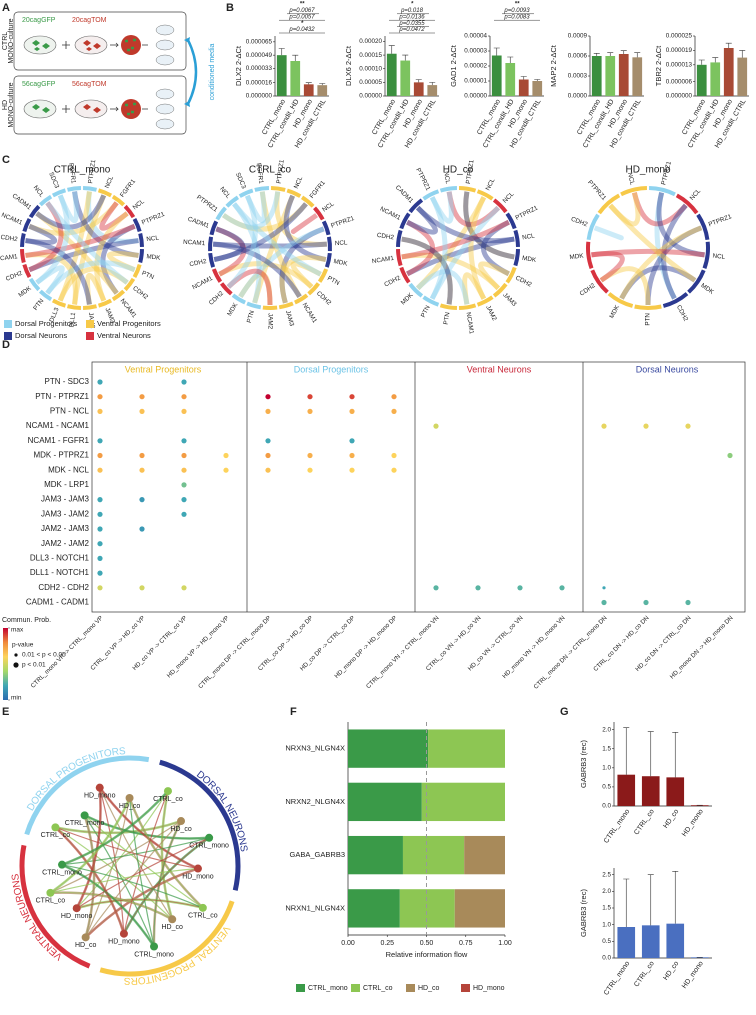 The height and width of the screenshot is (1015, 756). Describe the element at coordinates (238, 65) in the screenshot. I see `y-axis-label: DLX2 2-ΔCt` at that location.